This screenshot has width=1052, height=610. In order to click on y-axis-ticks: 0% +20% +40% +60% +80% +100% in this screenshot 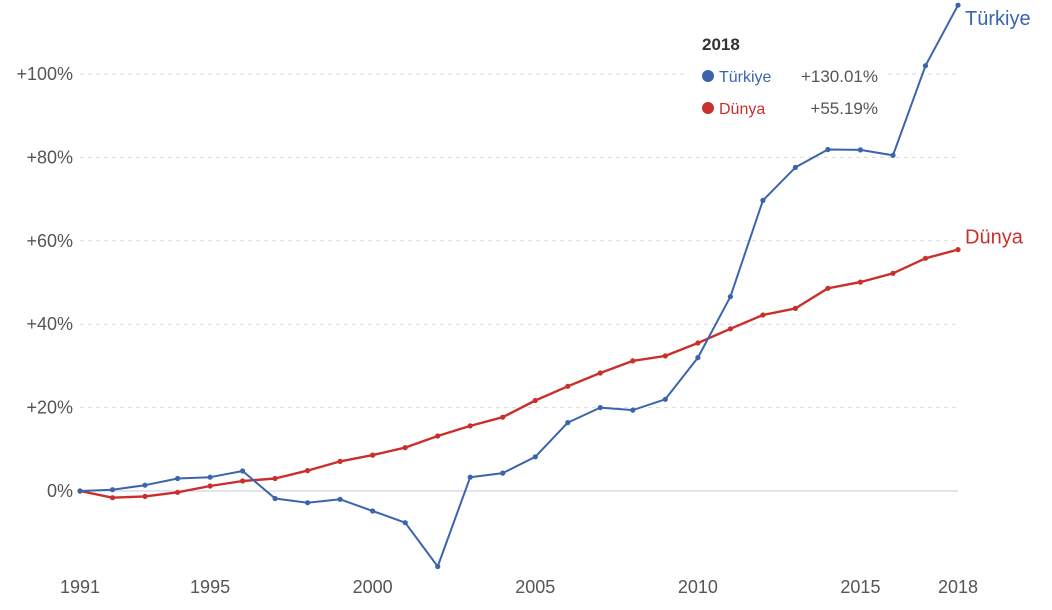, I will do `click(44, 282)`.